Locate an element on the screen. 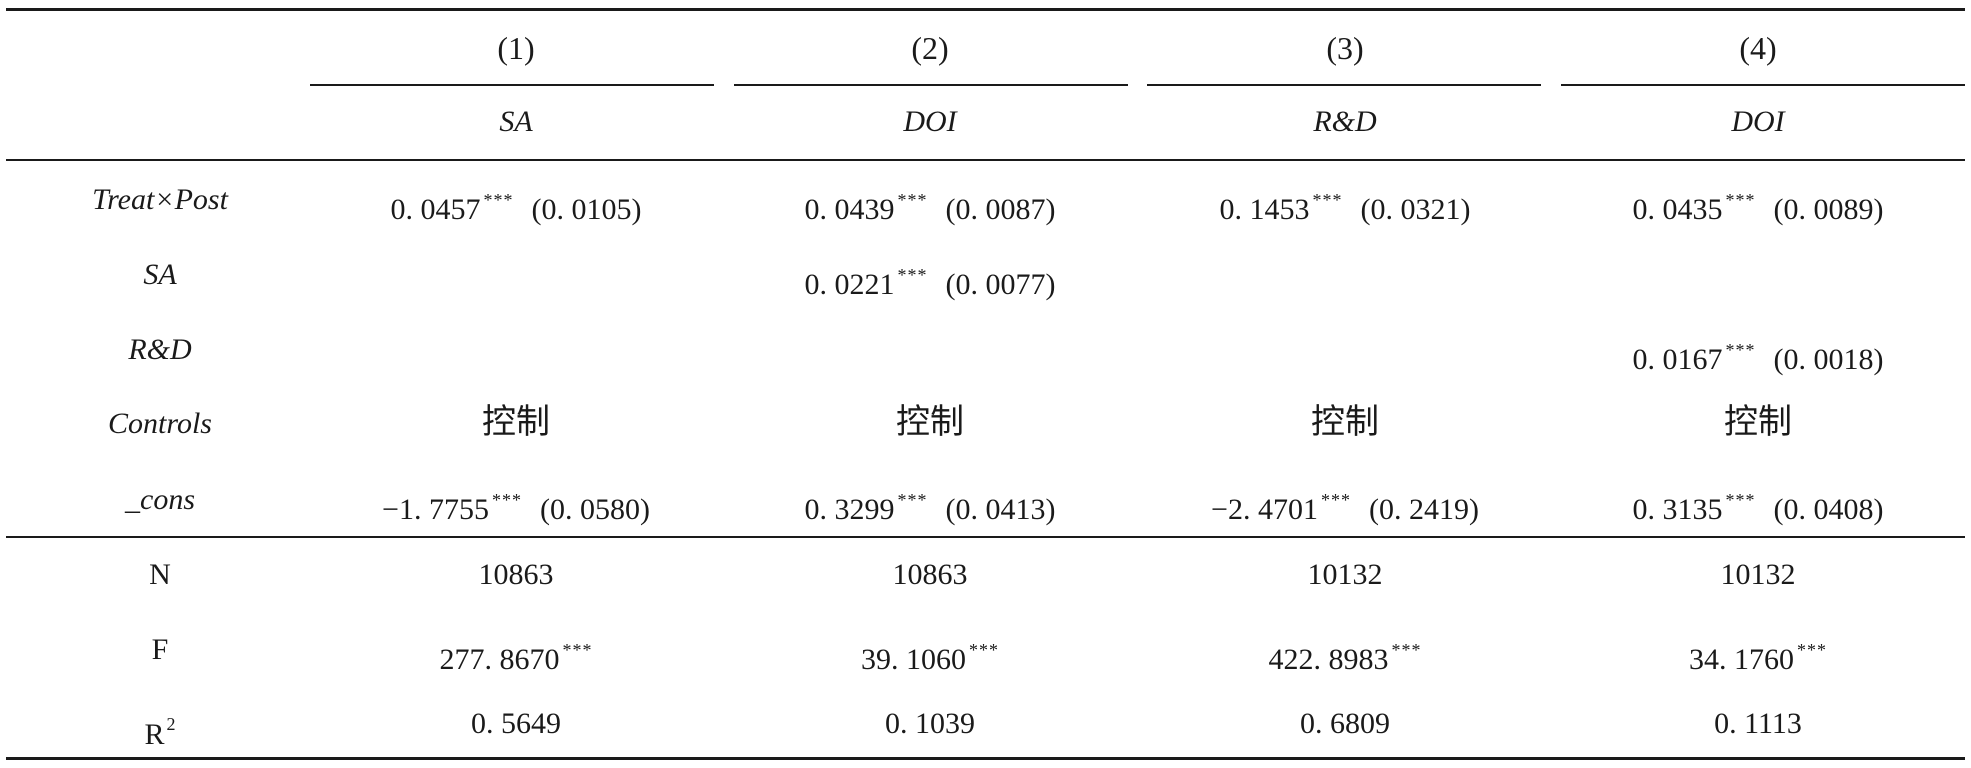 Image resolution: width=1971 pixels, height=768 pixels. coef-value: 0. 3299 is located at coordinates (849, 509).